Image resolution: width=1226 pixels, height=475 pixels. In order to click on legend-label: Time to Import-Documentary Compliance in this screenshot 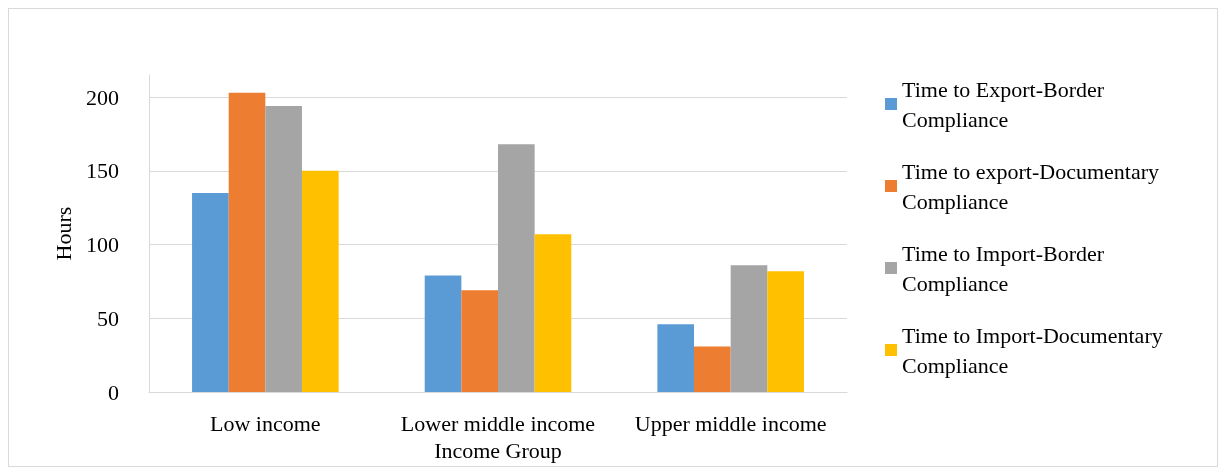, I will do `click(1035, 350)`.